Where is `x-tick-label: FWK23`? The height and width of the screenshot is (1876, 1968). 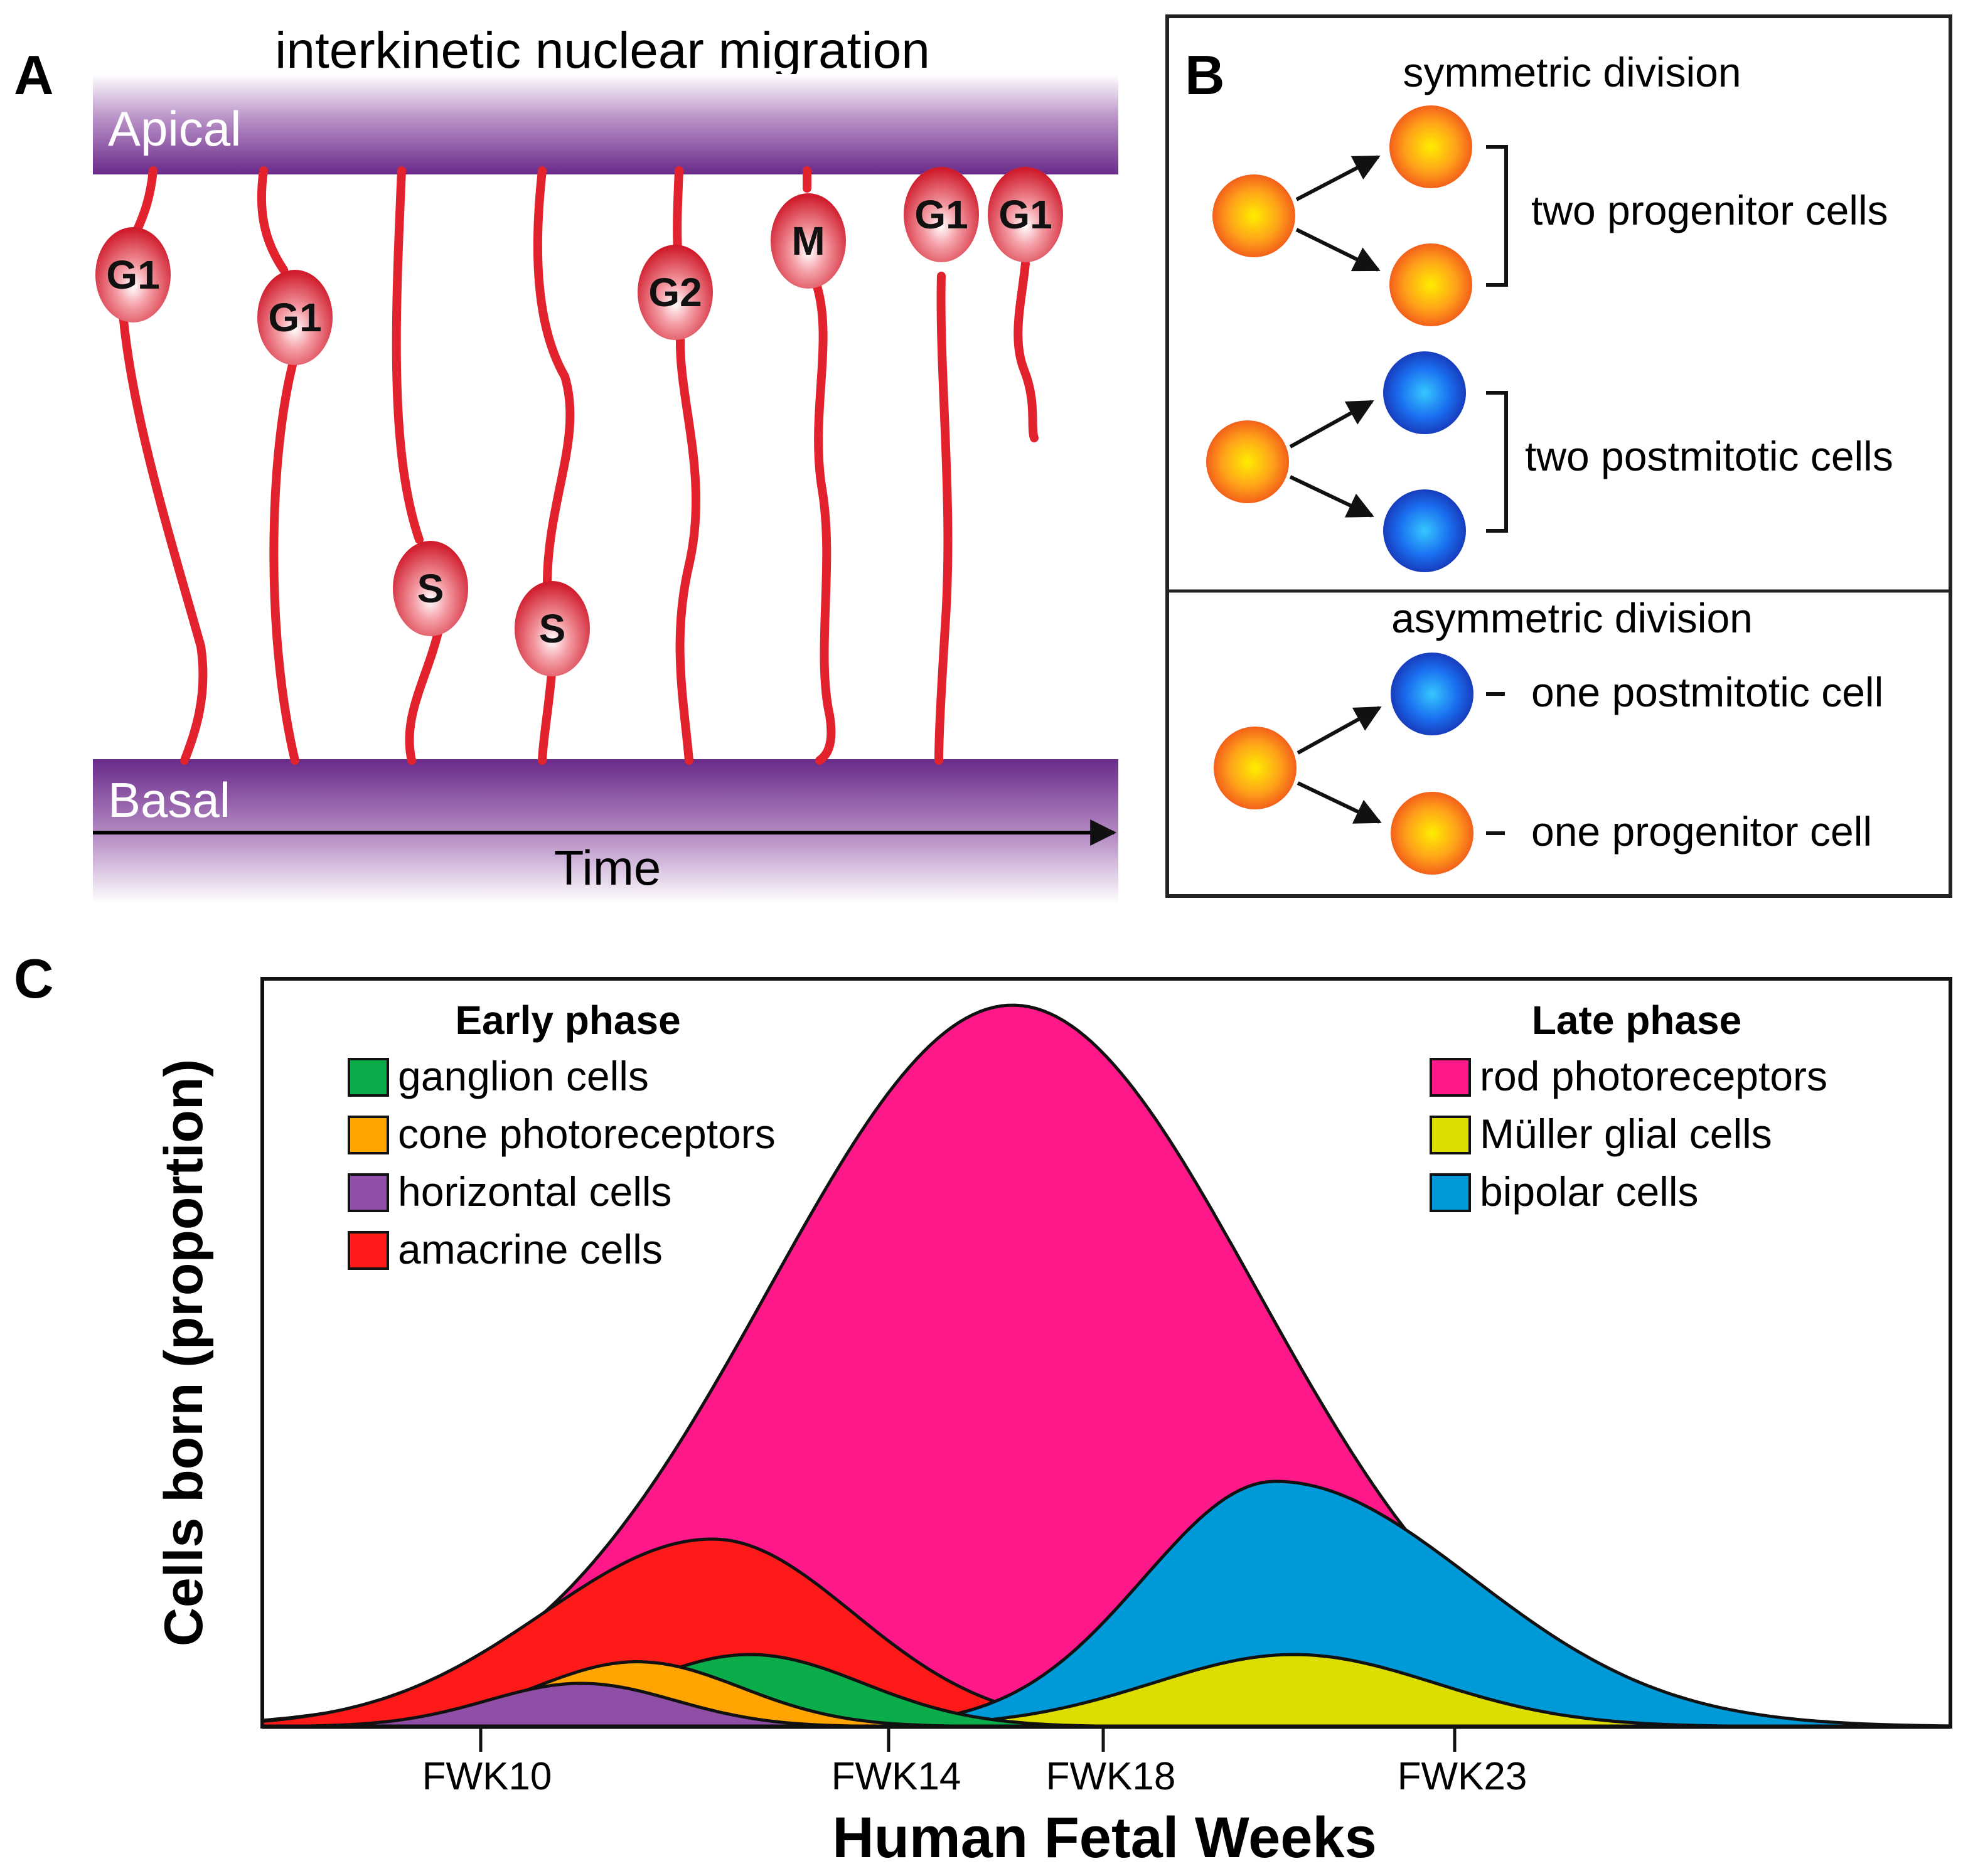
x-tick-label: FWK23 is located at coordinates (1462, 1776).